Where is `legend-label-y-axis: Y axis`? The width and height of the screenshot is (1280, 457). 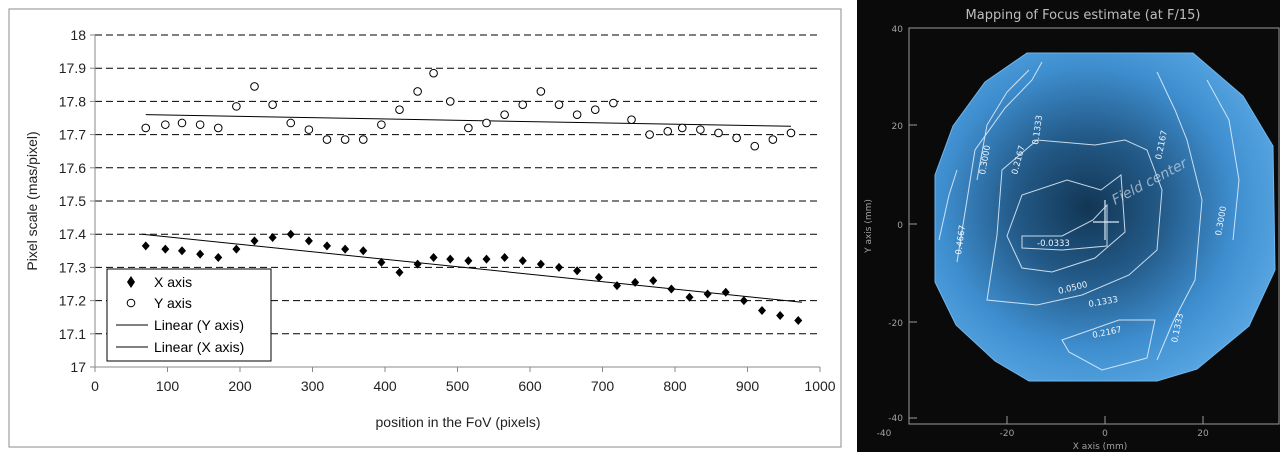 legend-label-y-axis: Y axis is located at coordinates (173, 303).